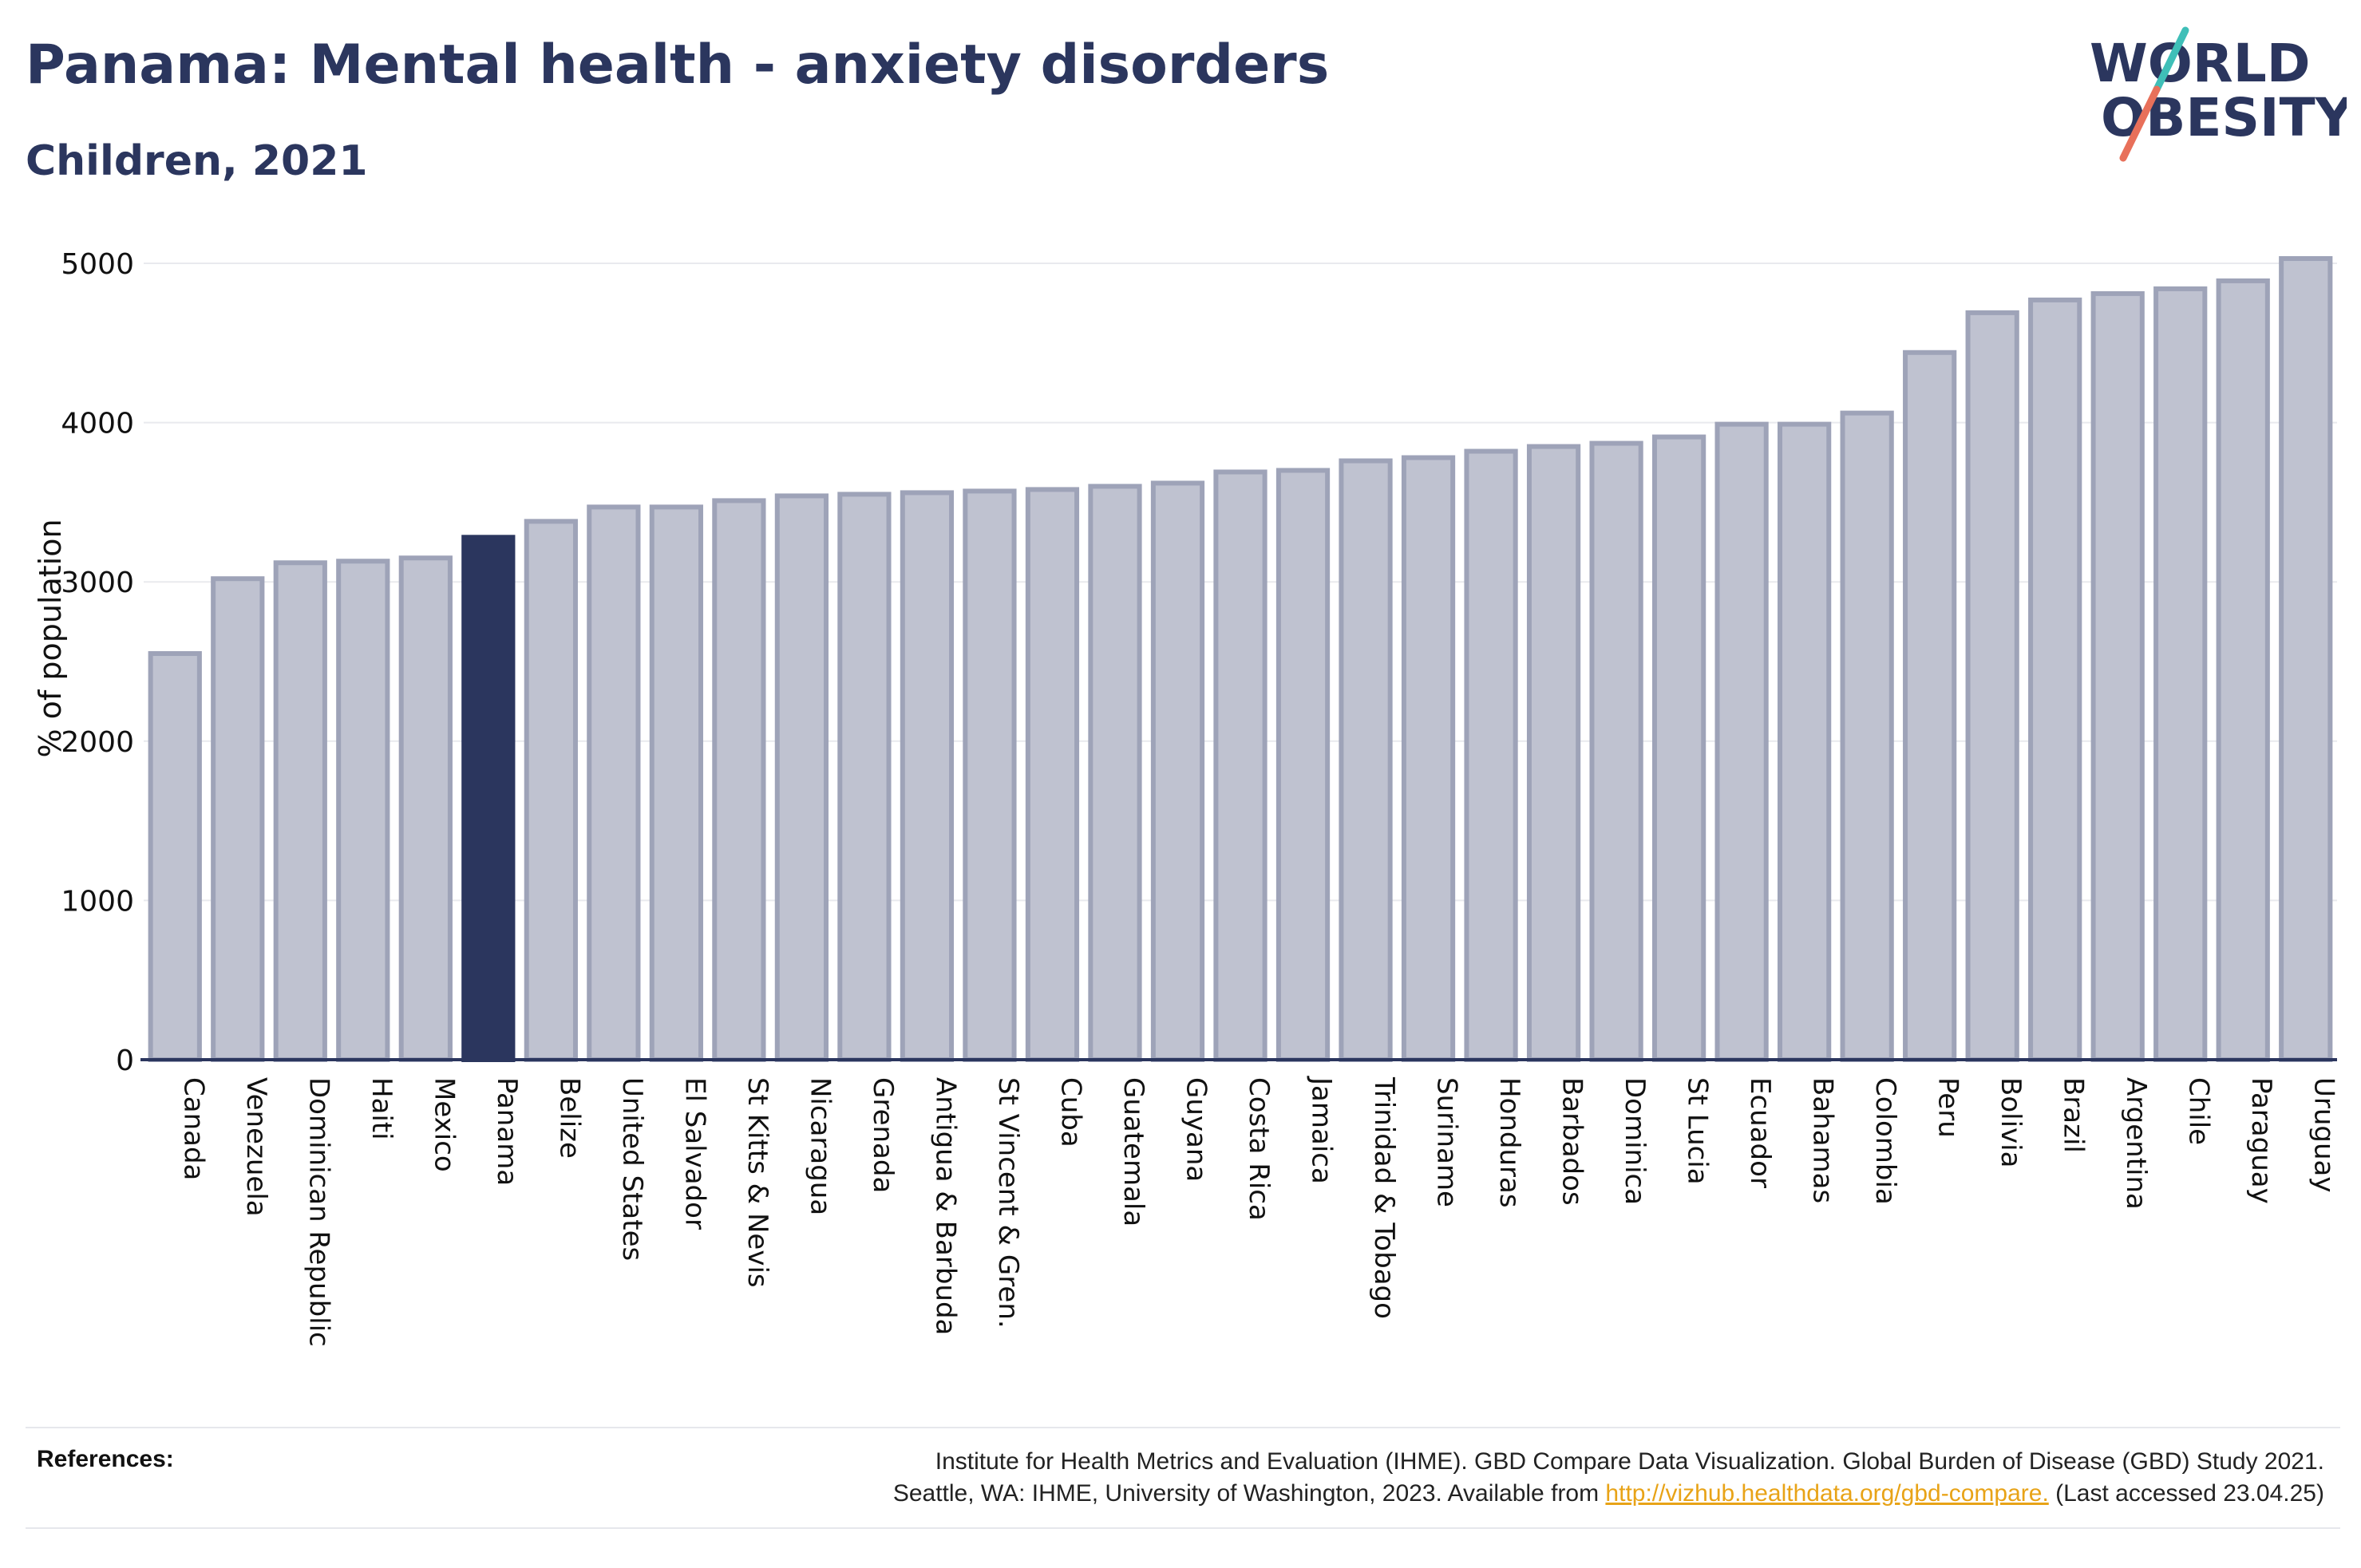 Image resolution: width=2361 pixels, height=1568 pixels. What do you see at coordinates (551, 790) in the screenshot?
I see `bar-belize` at bounding box center [551, 790].